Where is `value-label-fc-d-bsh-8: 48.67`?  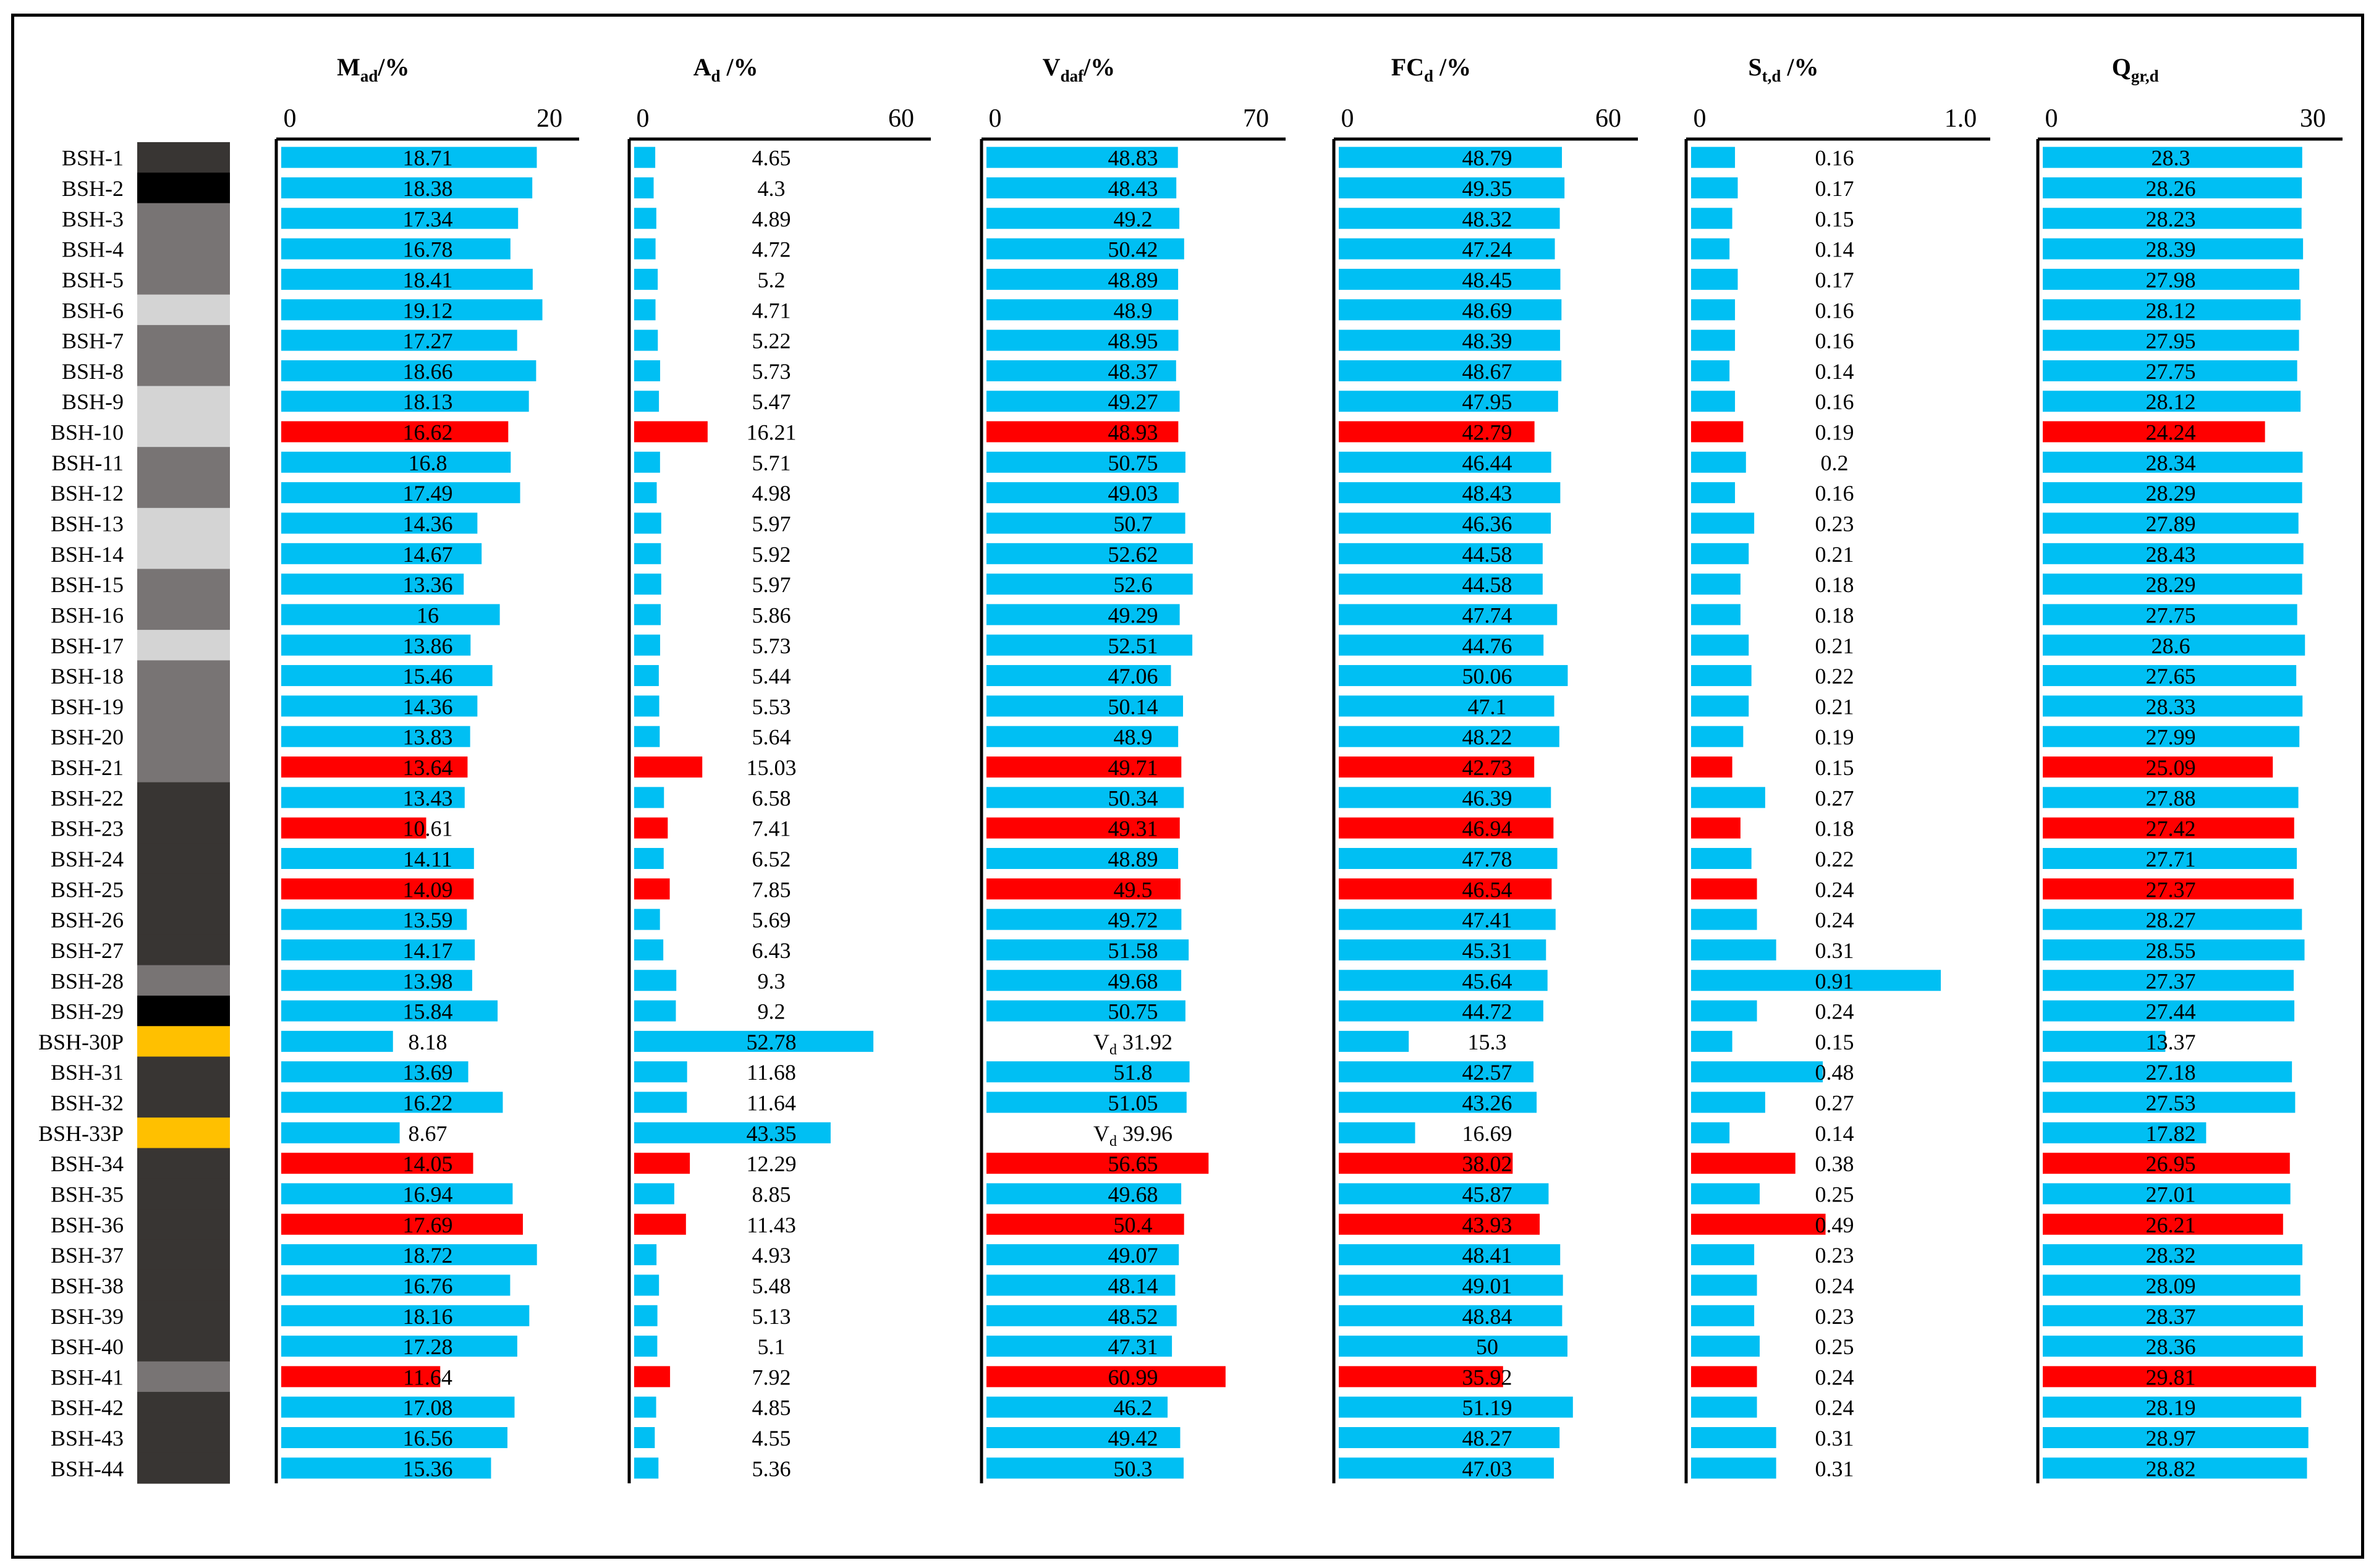
value-label-fc-d-bsh-8: 48.67 is located at coordinates (1487, 372).